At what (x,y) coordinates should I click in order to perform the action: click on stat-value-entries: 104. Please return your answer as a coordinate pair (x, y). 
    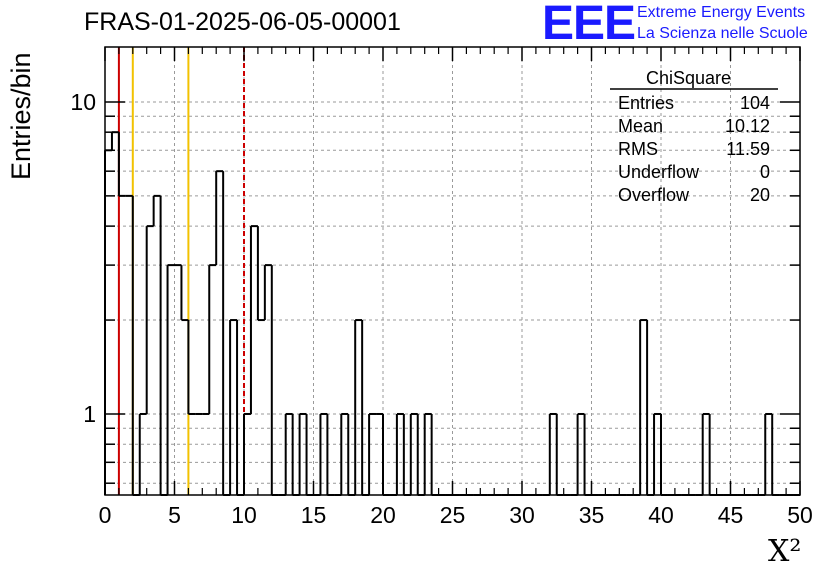
    Looking at the image, I should click on (754, 103).